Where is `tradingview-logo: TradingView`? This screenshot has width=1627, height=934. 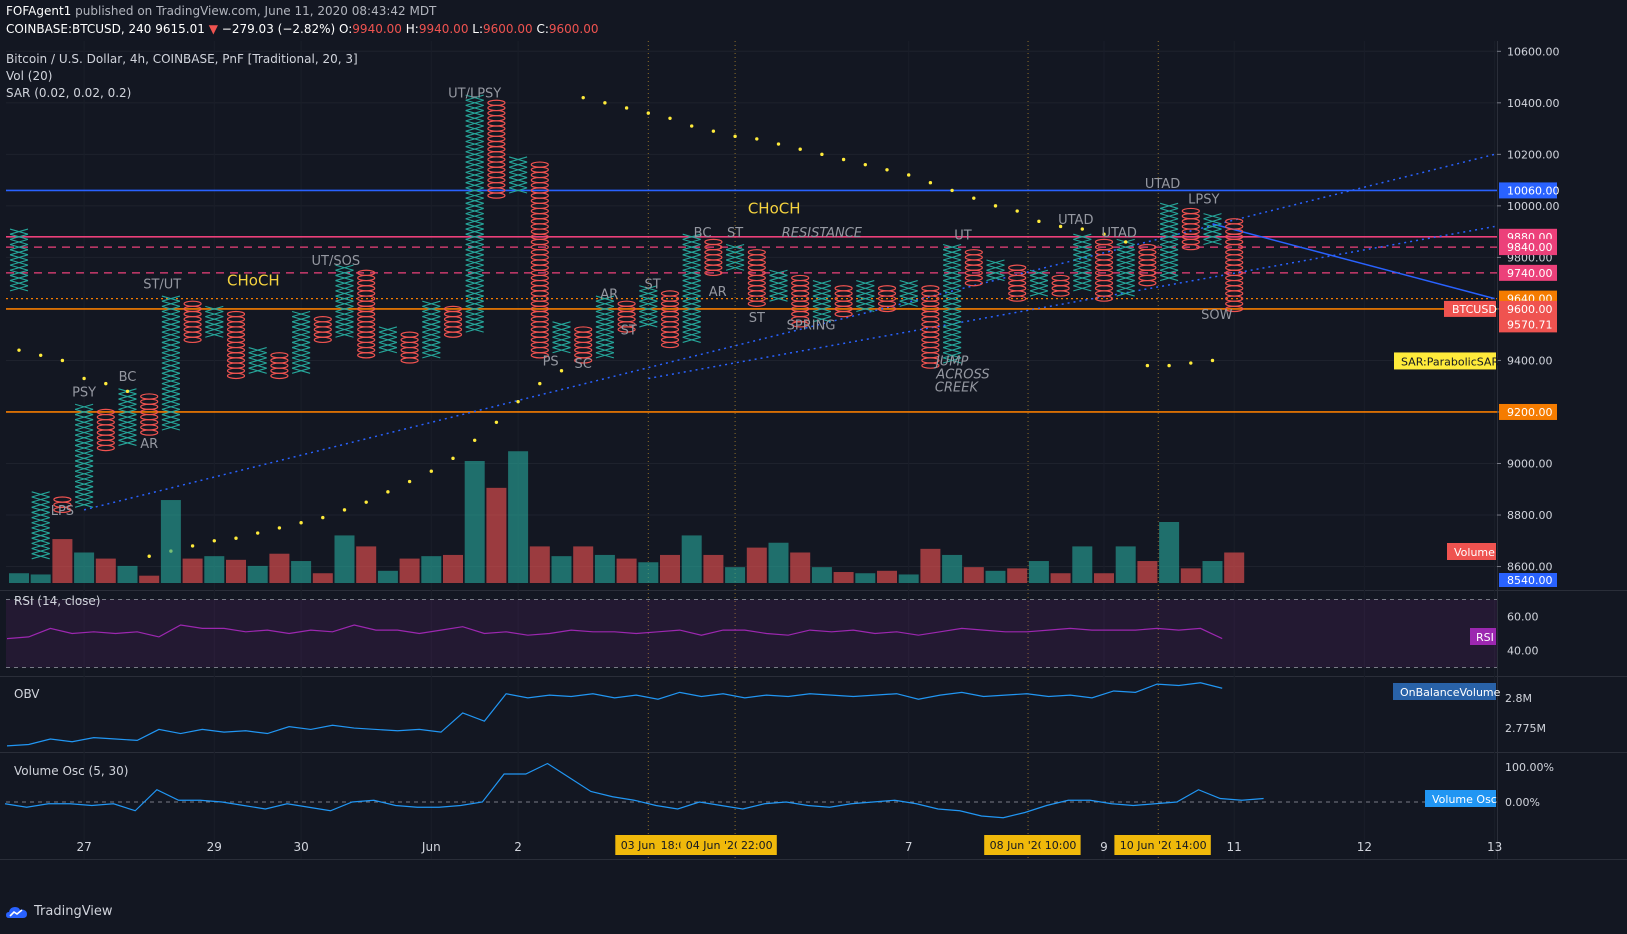
tradingview-logo: TradingView is located at coordinates (59, 911).